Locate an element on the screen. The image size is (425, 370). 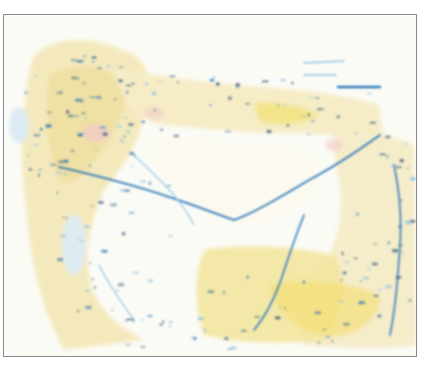
light-blue-wash is located at coordinates (19, 125).